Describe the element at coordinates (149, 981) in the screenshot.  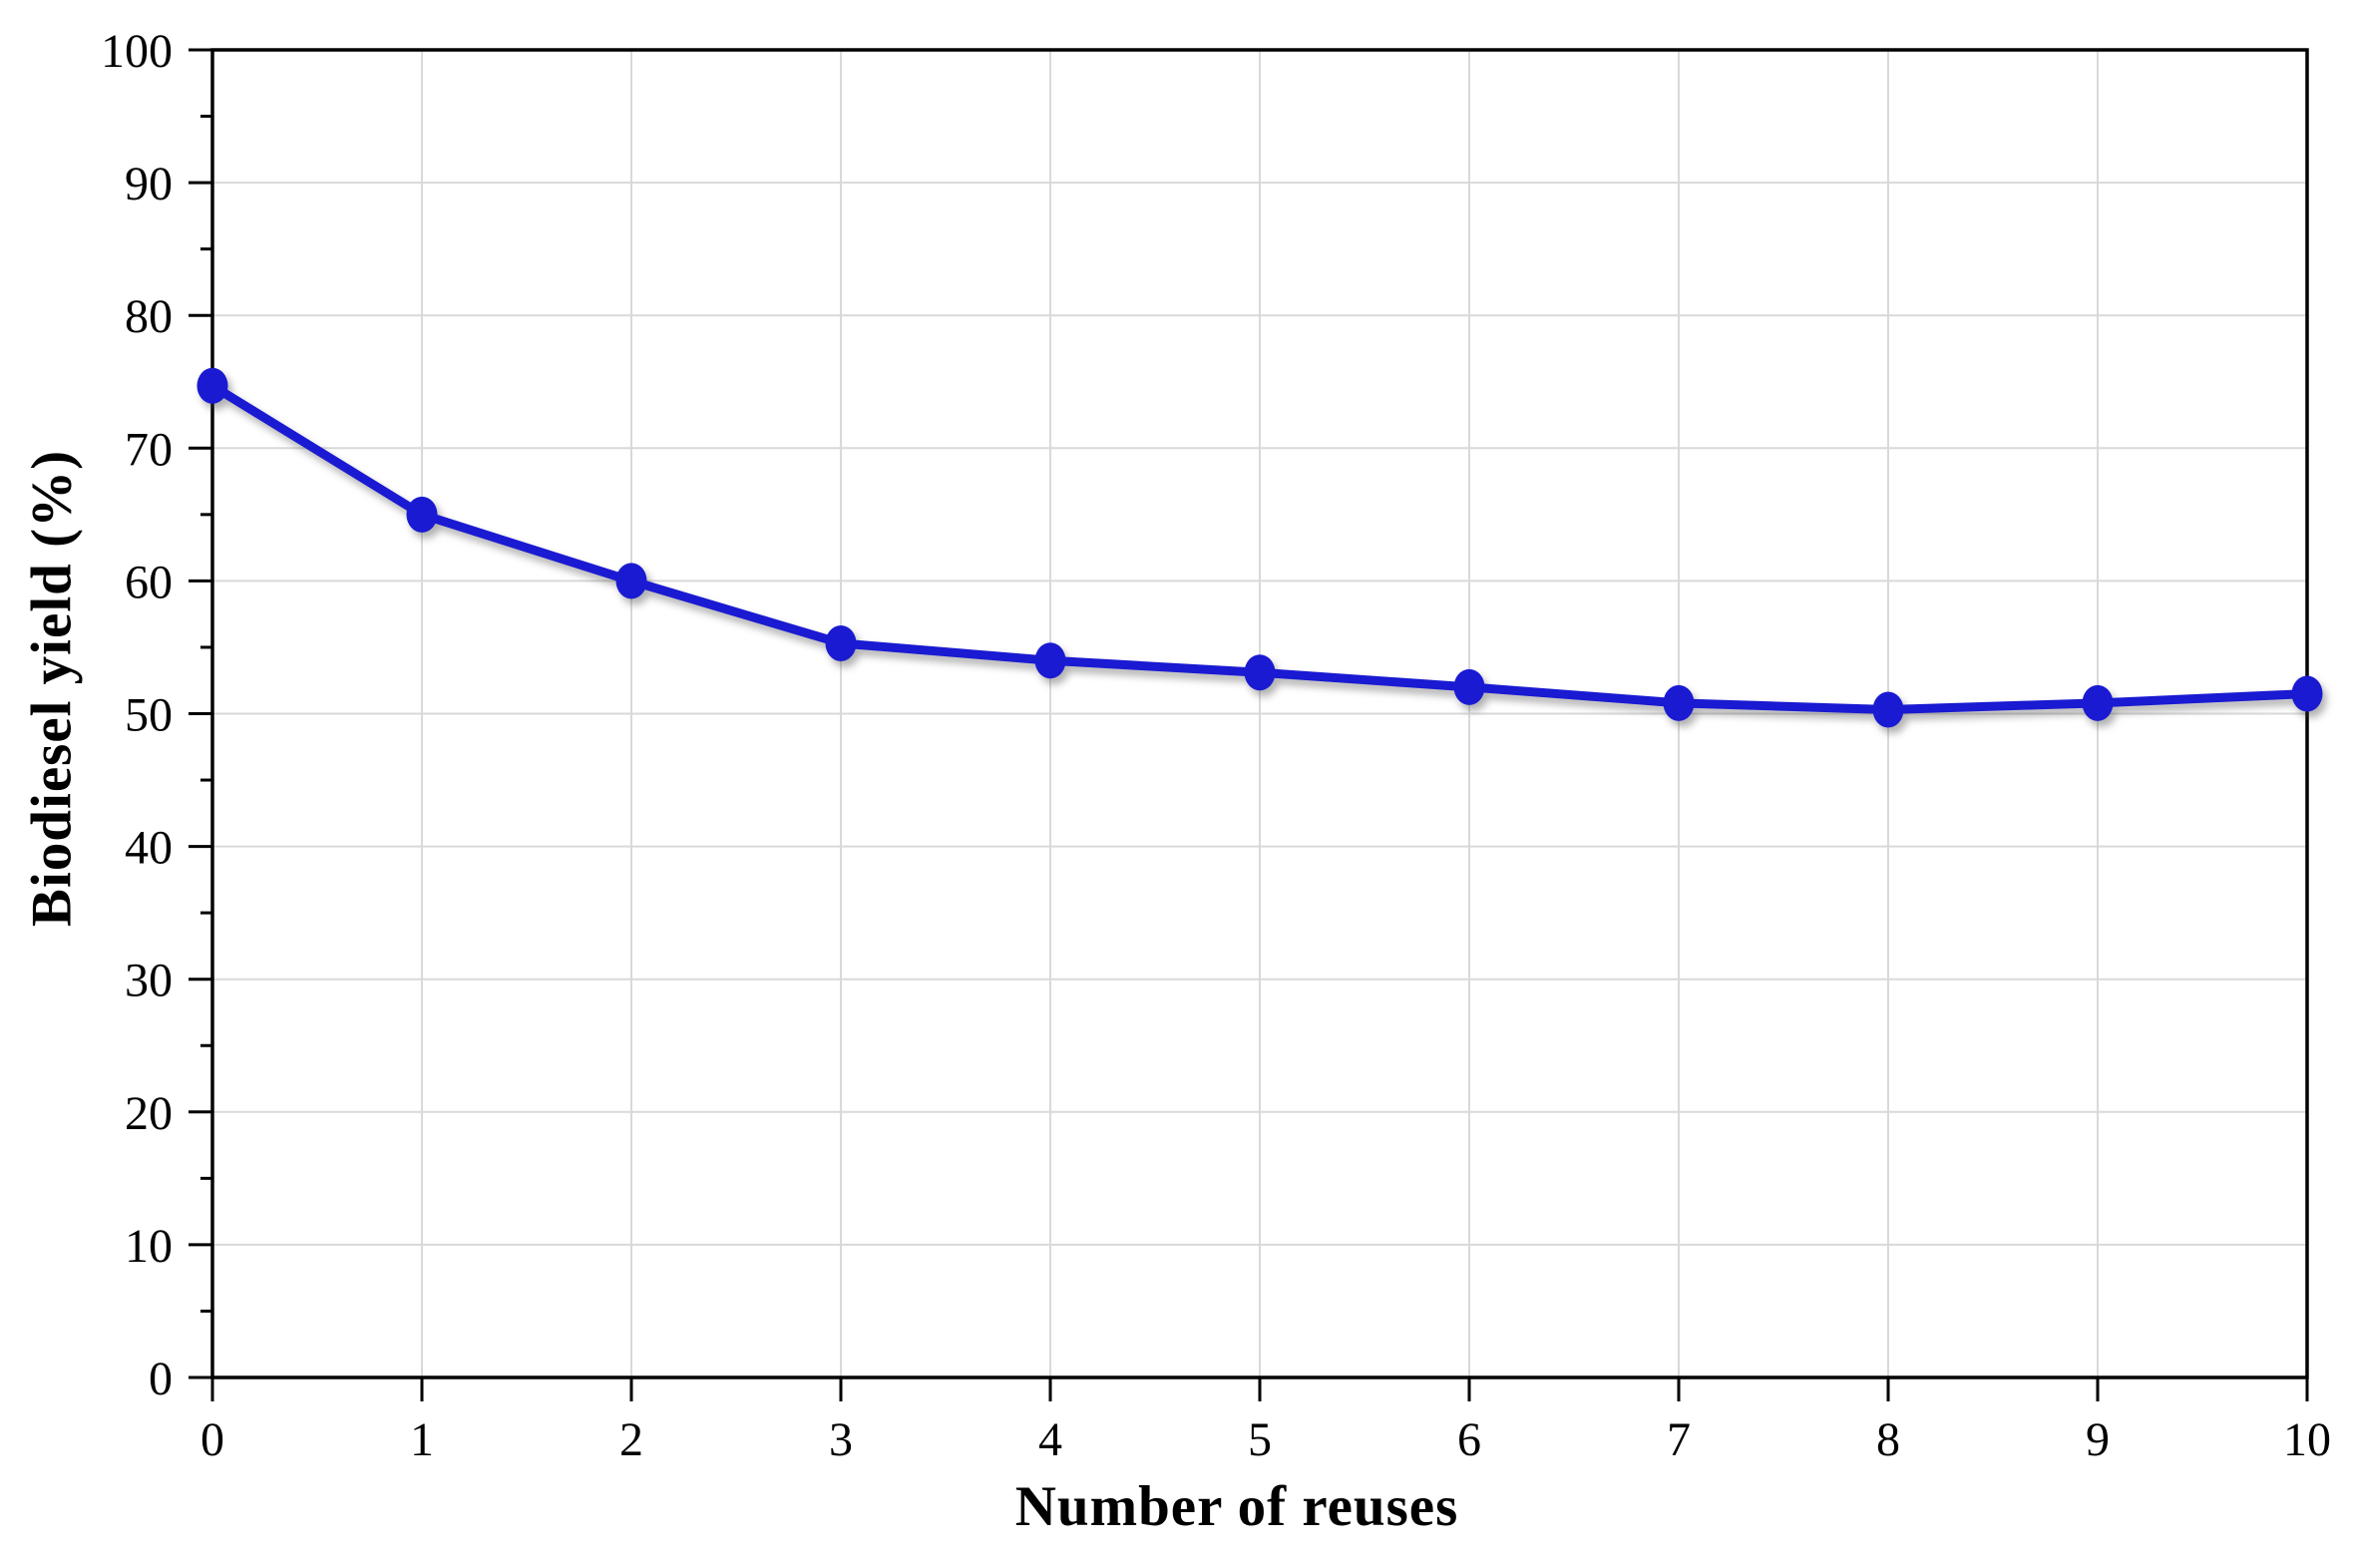
I see `y-tick-label: 30` at that location.